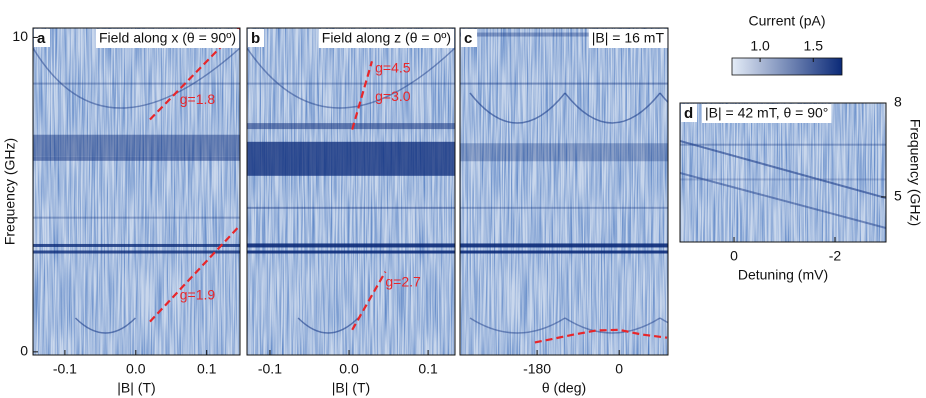 Image resolution: width=926 pixels, height=398 pixels. I want to click on panel-letter: a, so click(41, 38).